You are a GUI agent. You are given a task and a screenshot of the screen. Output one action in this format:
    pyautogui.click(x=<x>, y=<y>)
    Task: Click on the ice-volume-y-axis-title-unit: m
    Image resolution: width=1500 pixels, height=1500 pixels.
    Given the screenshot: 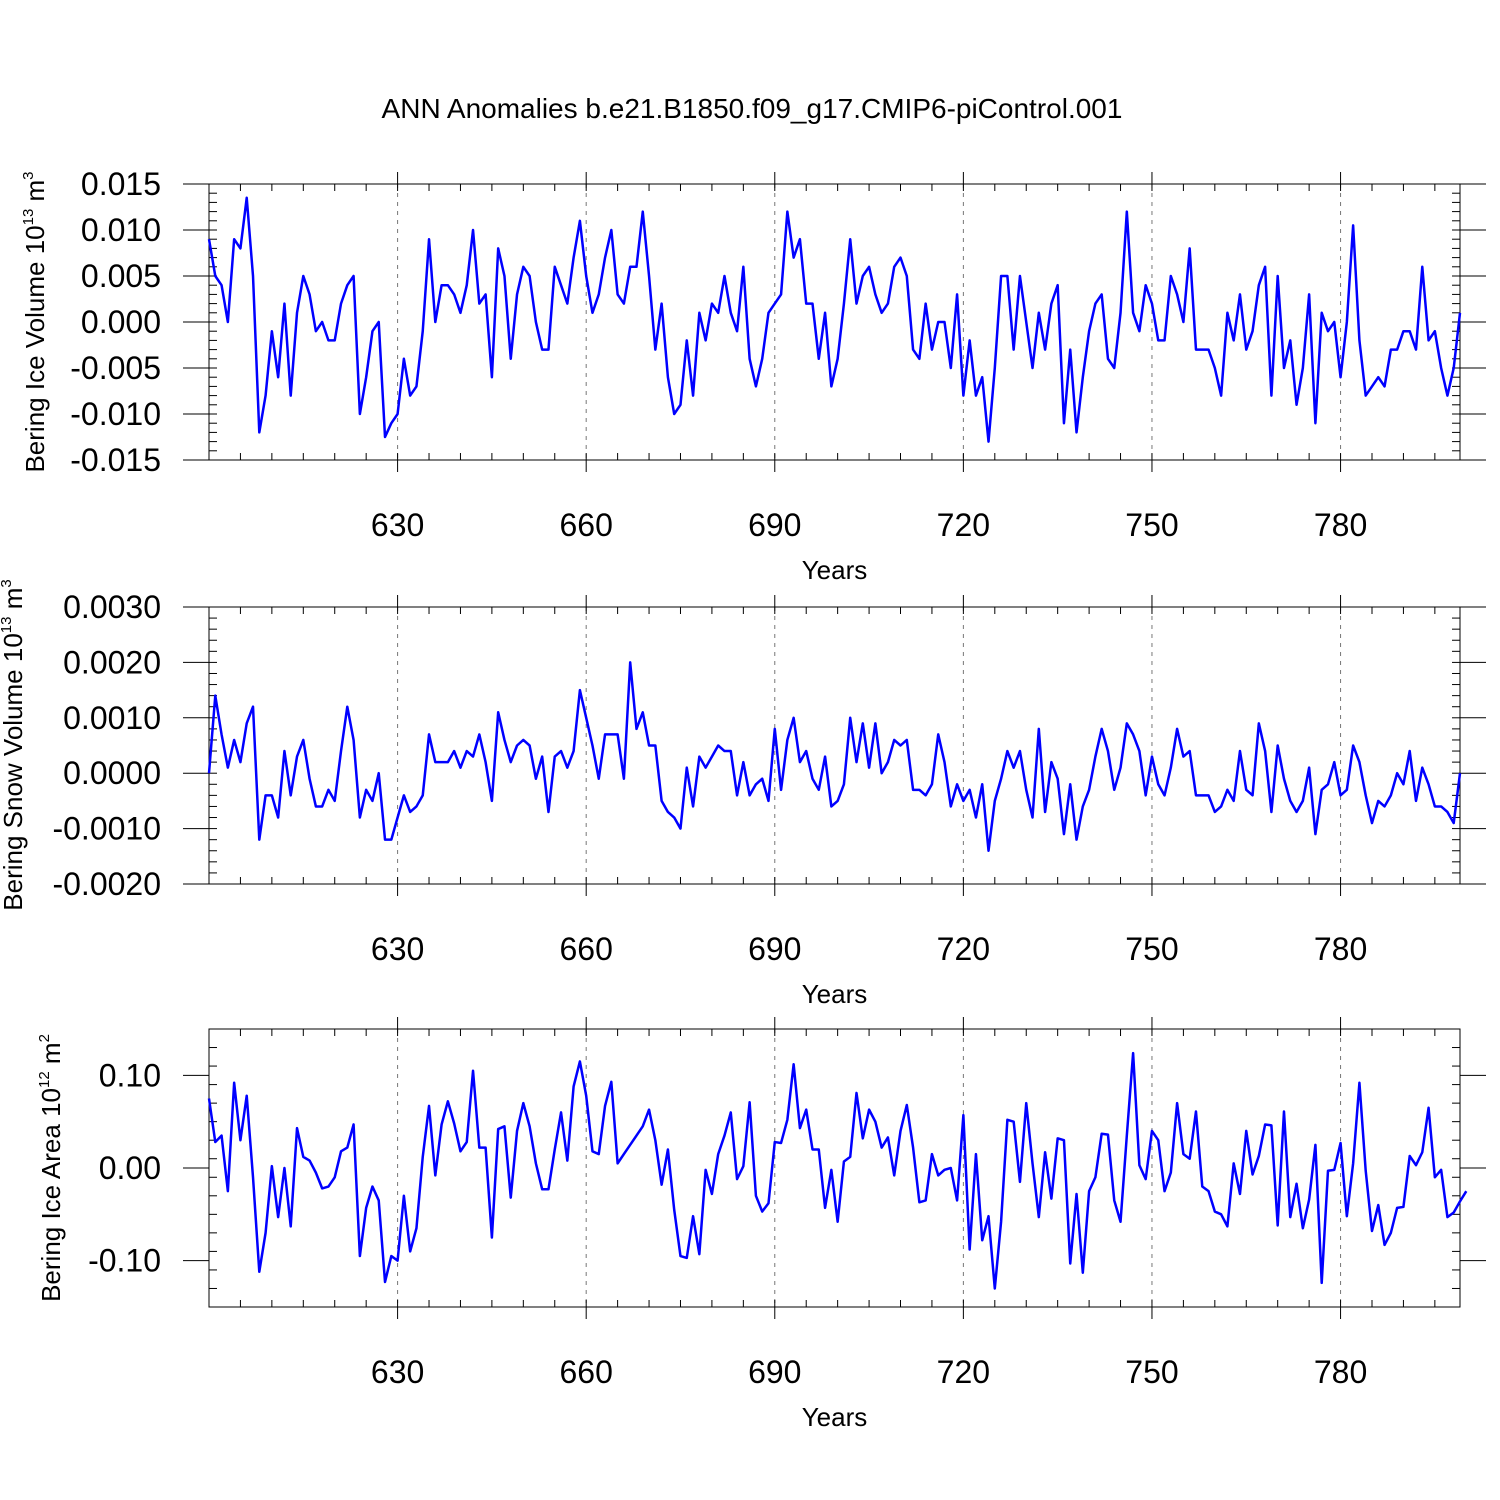 What is the action you would take?
    pyautogui.click(x=35, y=194)
    